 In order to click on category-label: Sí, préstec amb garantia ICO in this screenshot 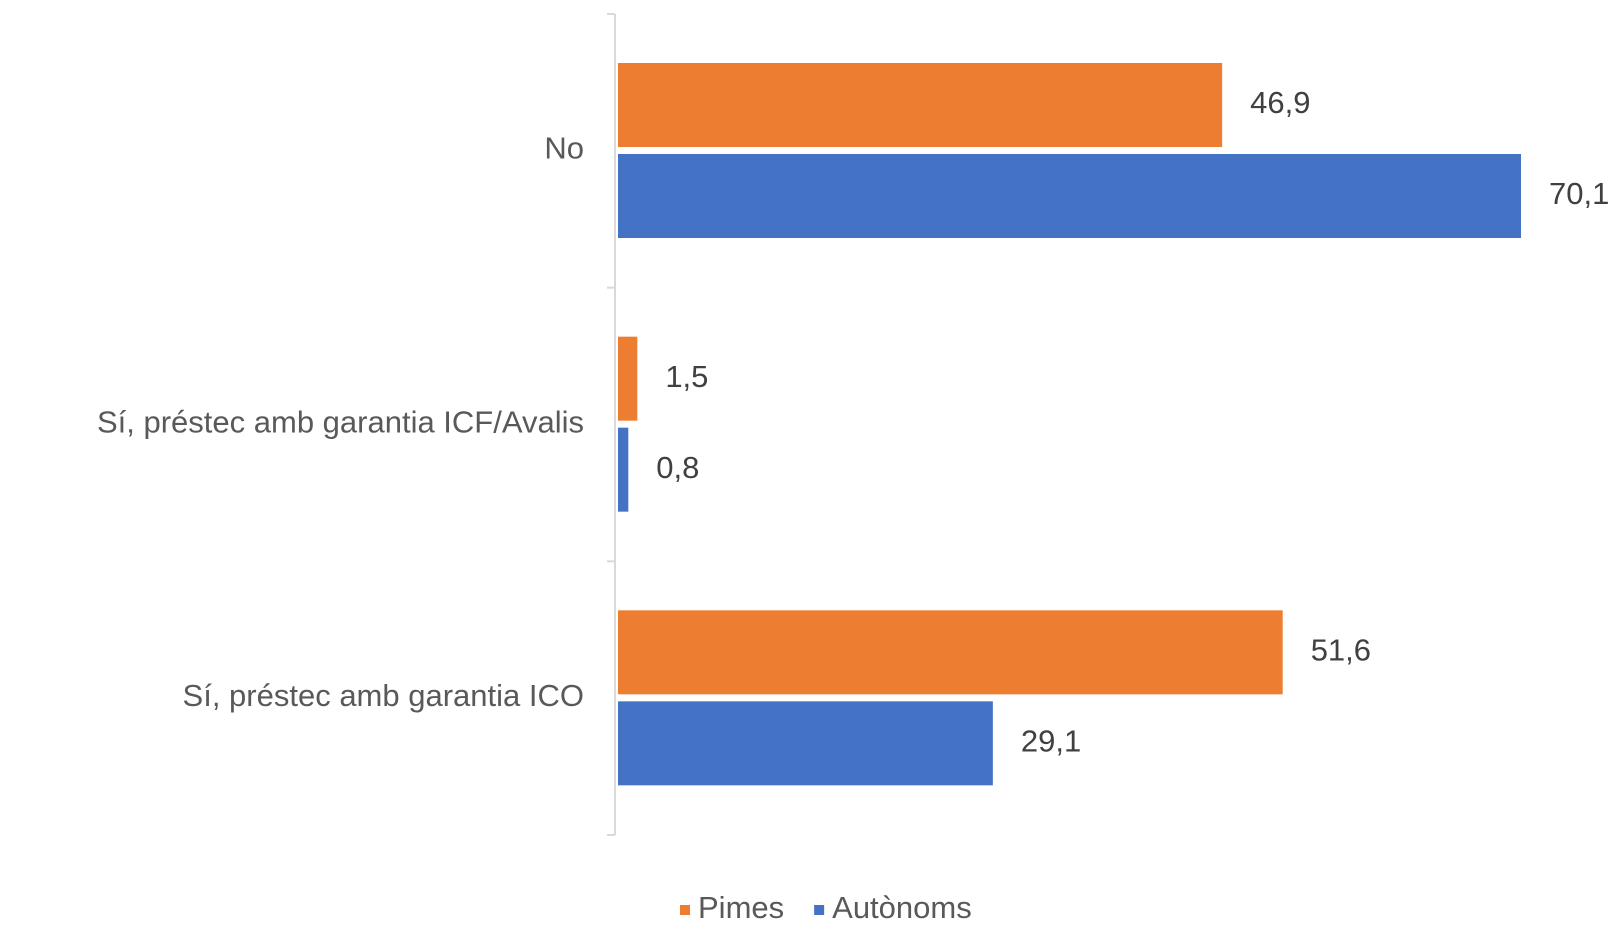, I will do `click(383, 695)`.